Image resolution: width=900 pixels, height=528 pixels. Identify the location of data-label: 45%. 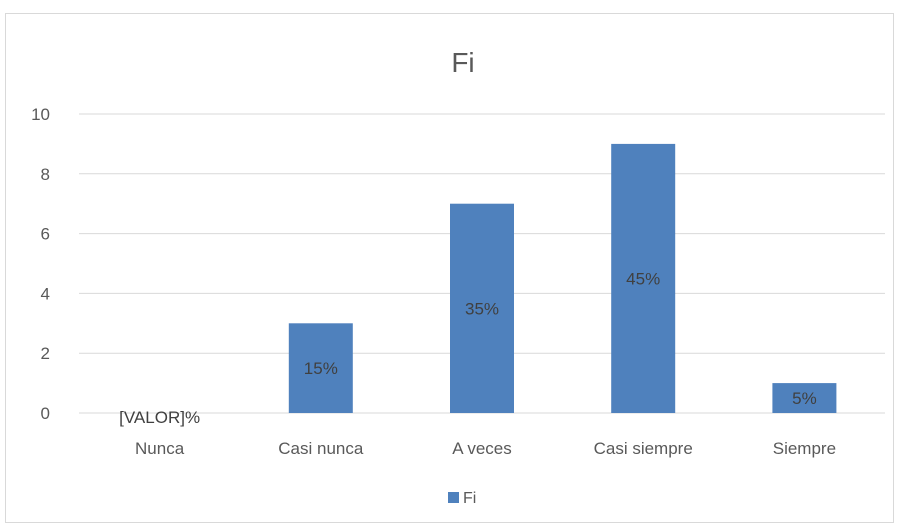
(643, 278).